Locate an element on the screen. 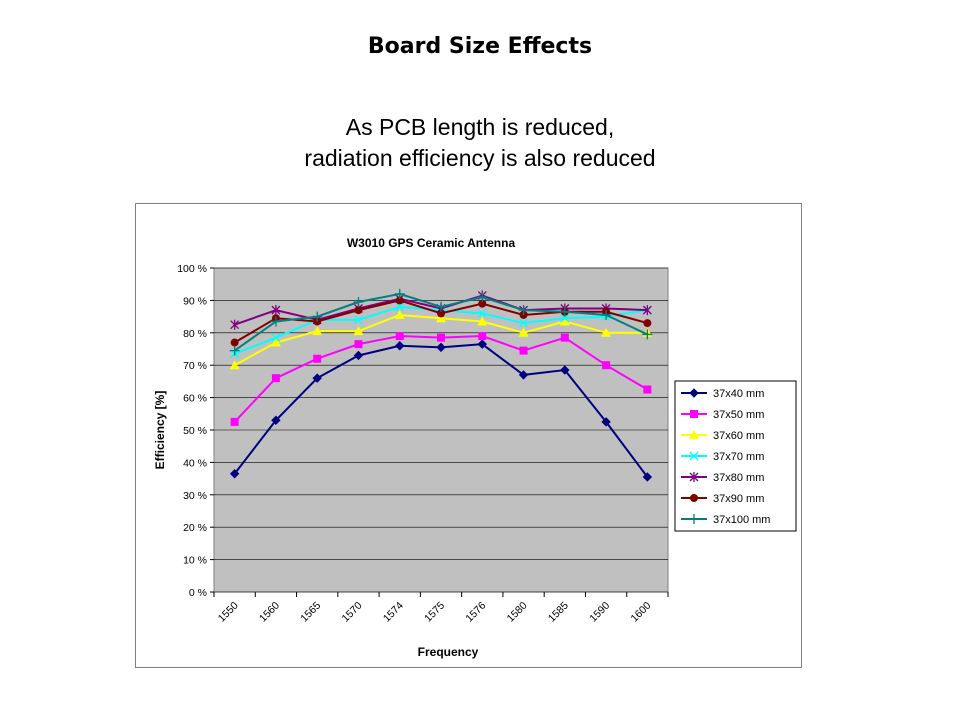 The image size is (960, 720). x-tick-label: 1585 is located at coordinates (558, 612).